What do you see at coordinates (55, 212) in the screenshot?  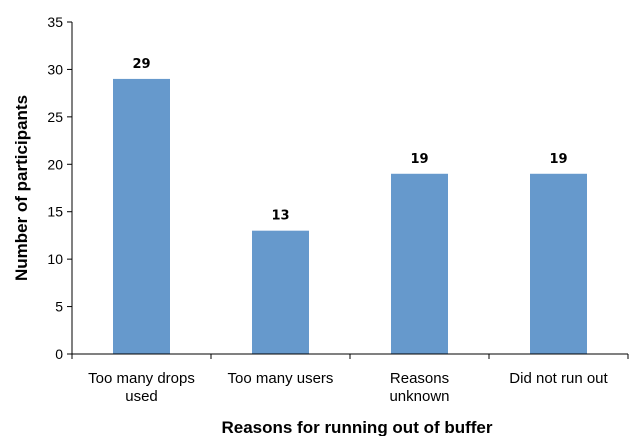 I see `y-tick-label: 15` at bounding box center [55, 212].